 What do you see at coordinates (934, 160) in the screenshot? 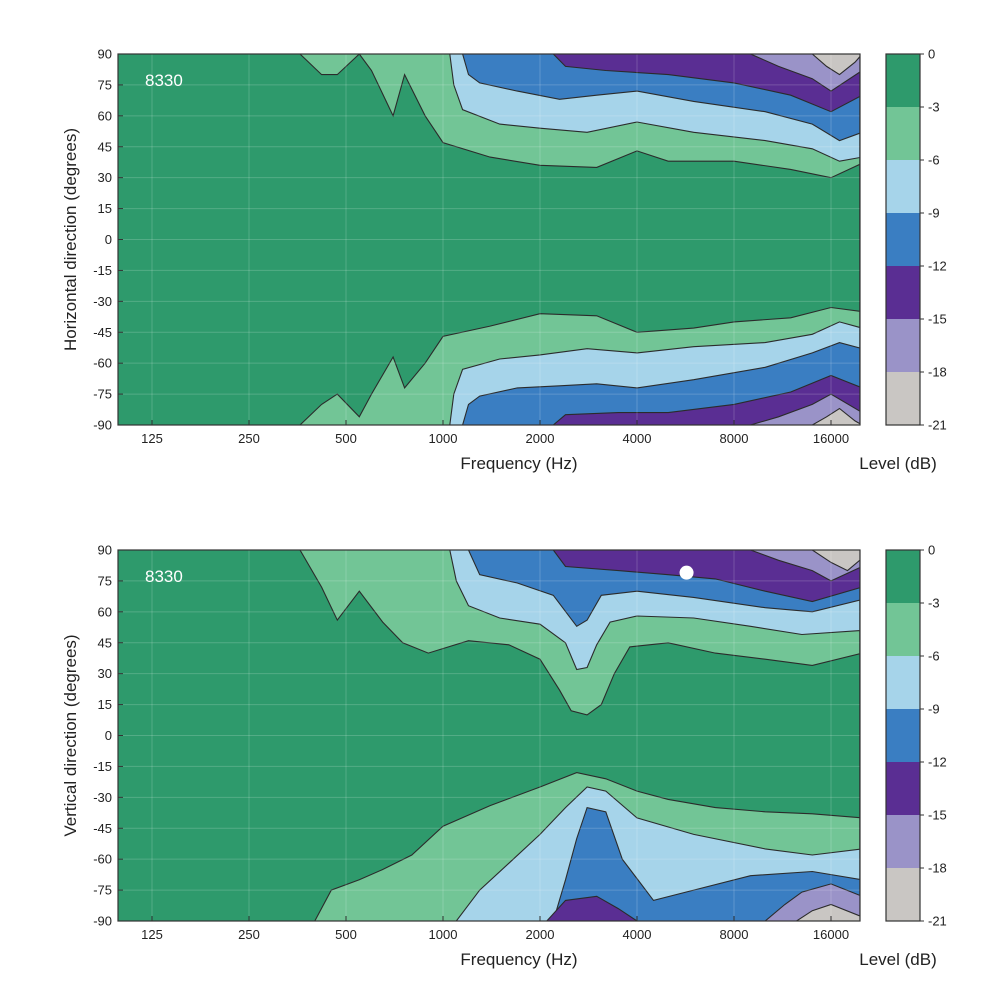
I see `colorbar-tick-label: -6` at bounding box center [934, 160].